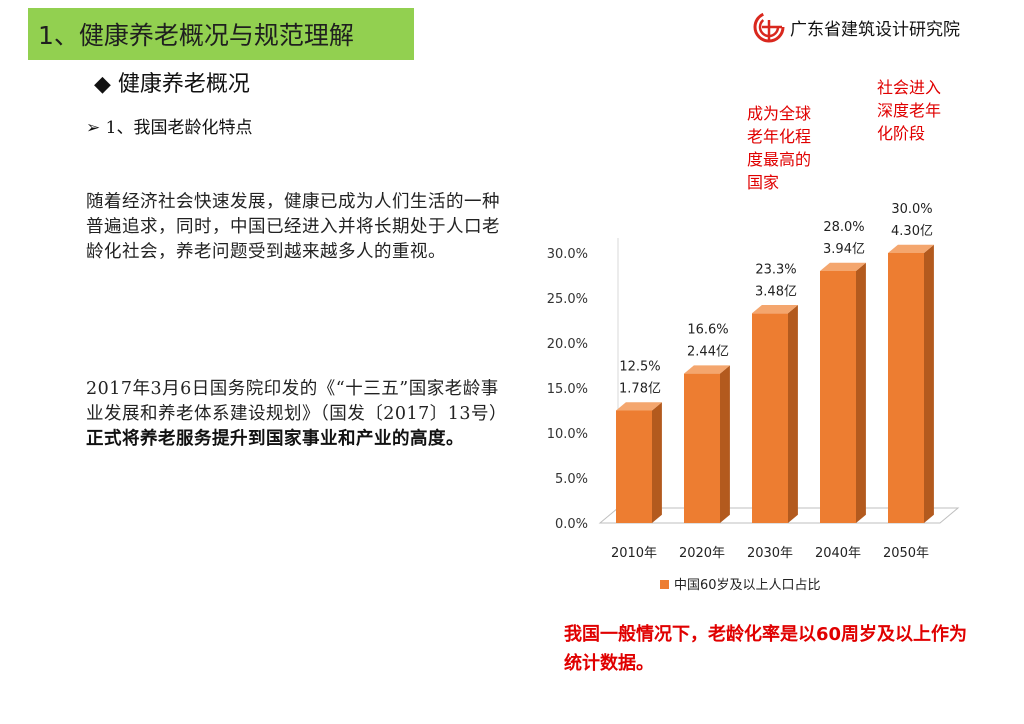  I want to click on y-tick-label: 25.0%, so click(567, 299).